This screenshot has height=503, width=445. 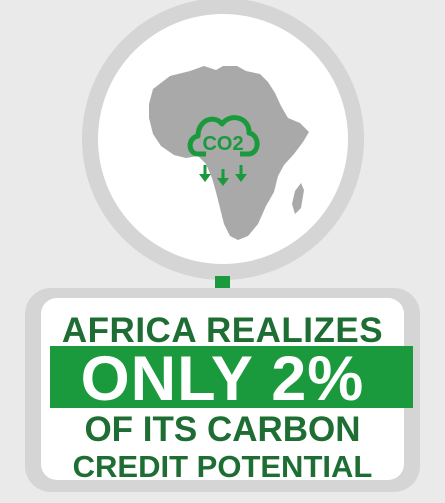 What do you see at coordinates (223, 175) in the screenshot?
I see `down-arrows-icon` at bounding box center [223, 175].